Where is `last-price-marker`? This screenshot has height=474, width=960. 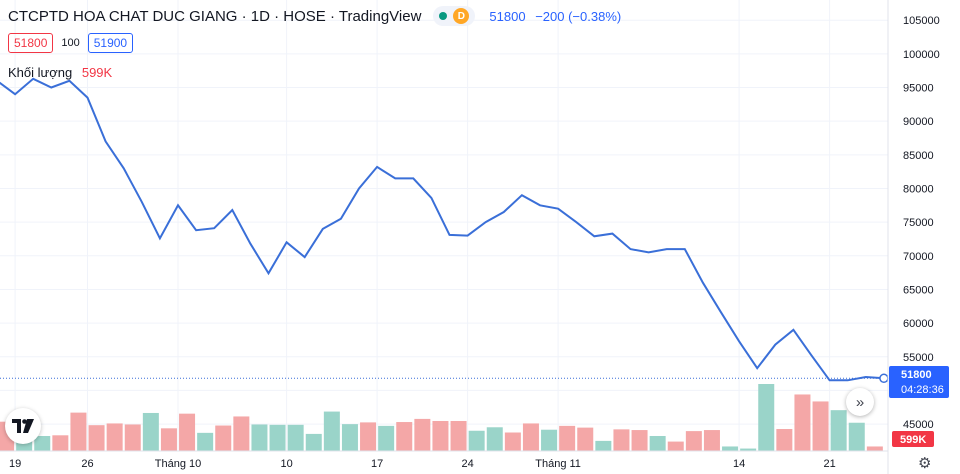 last-price-marker is located at coordinates (884, 378).